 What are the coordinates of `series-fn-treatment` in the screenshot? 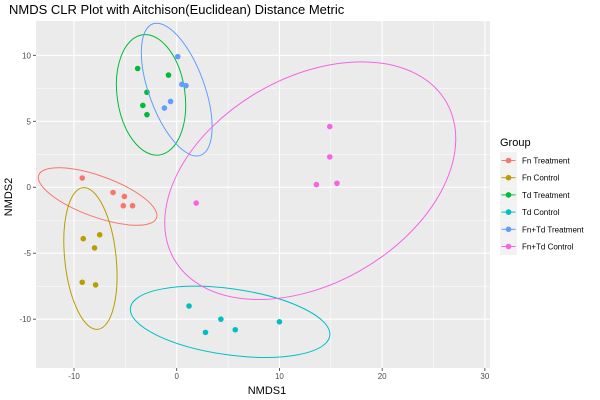 It's located at (97, 196).